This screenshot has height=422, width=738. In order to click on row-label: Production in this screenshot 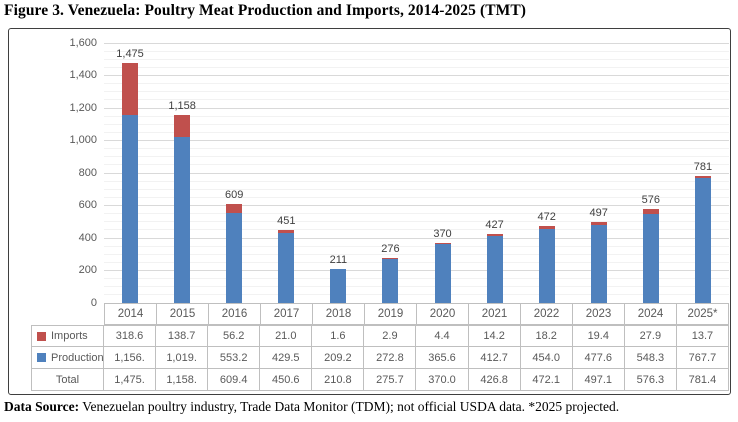, I will do `click(67, 358)`.